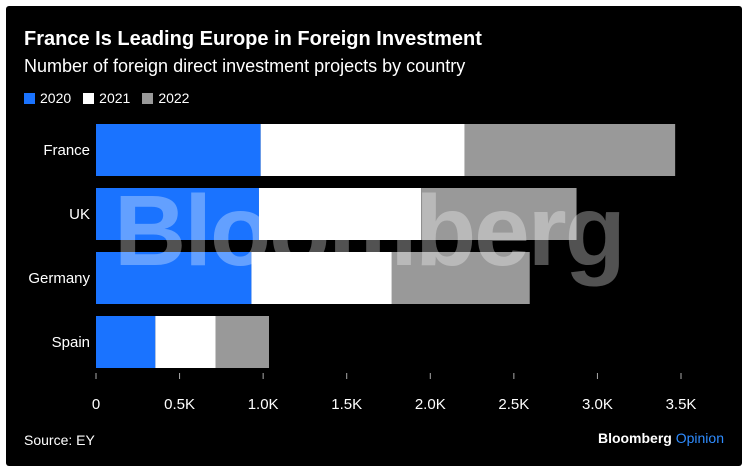 This screenshot has height=472, width=748. Describe the element at coordinates (59, 440) in the screenshot. I see `source-note: Source: EY` at that location.